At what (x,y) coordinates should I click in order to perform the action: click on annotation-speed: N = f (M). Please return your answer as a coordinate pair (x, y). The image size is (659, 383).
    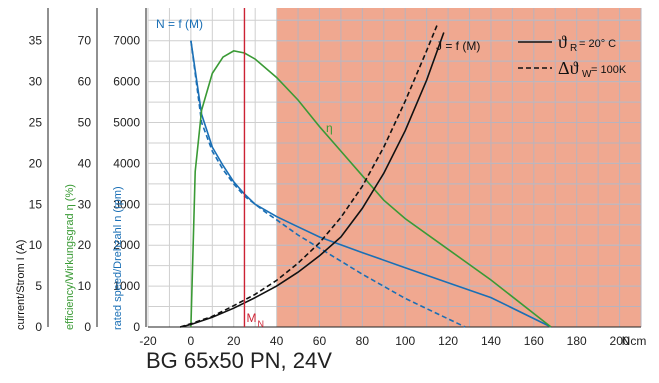
    Looking at the image, I should click on (179, 24).